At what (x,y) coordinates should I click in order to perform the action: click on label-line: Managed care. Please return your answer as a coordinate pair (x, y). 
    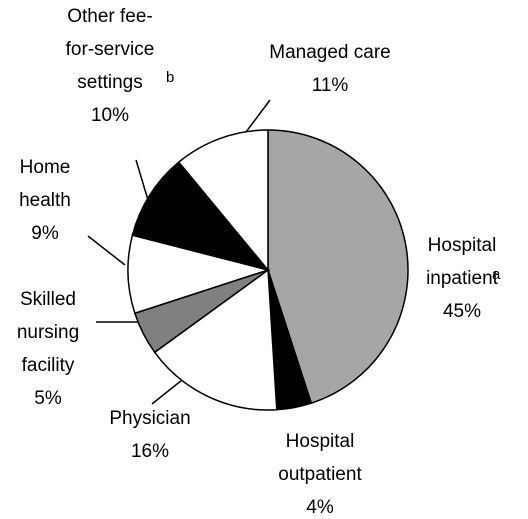
    Looking at the image, I should click on (329, 52).